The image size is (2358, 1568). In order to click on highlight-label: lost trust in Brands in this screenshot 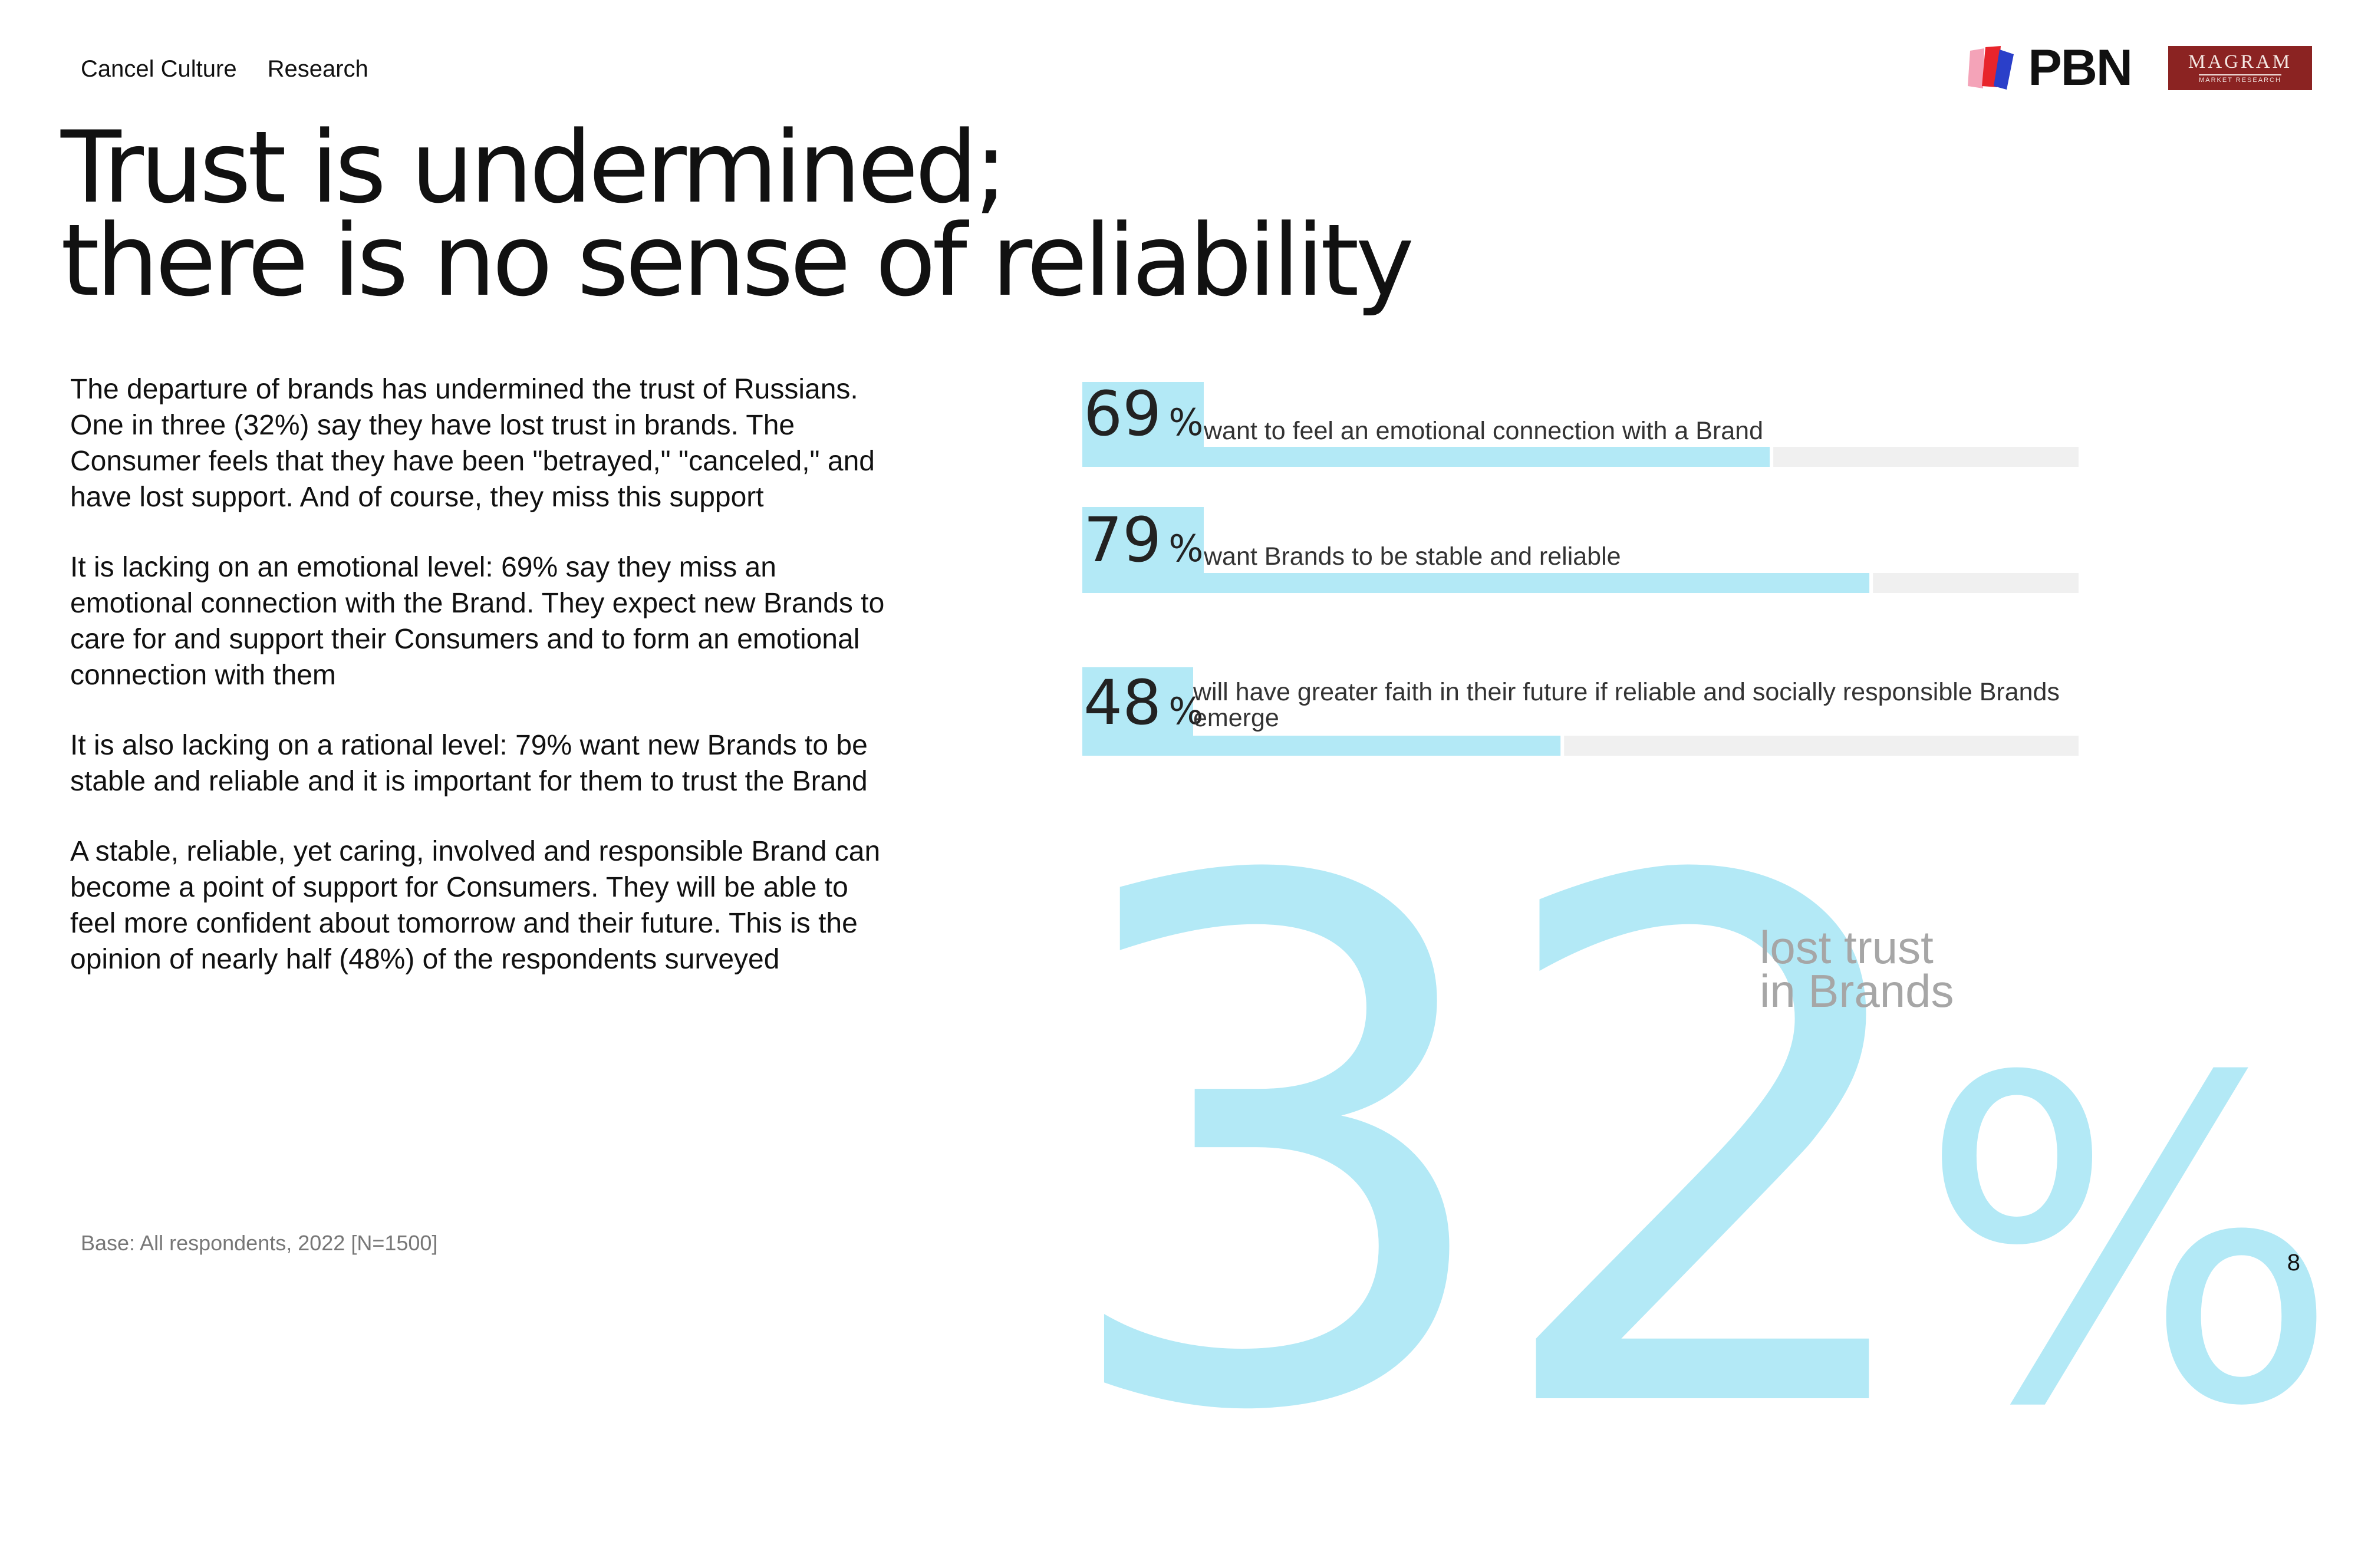, I will do `click(1857, 969)`.